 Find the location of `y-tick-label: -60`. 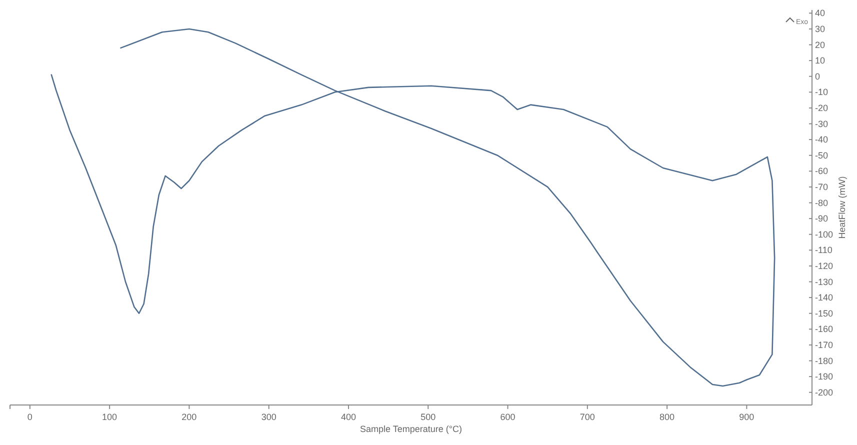

y-tick-label: -60 is located at coordinates (821, 171).